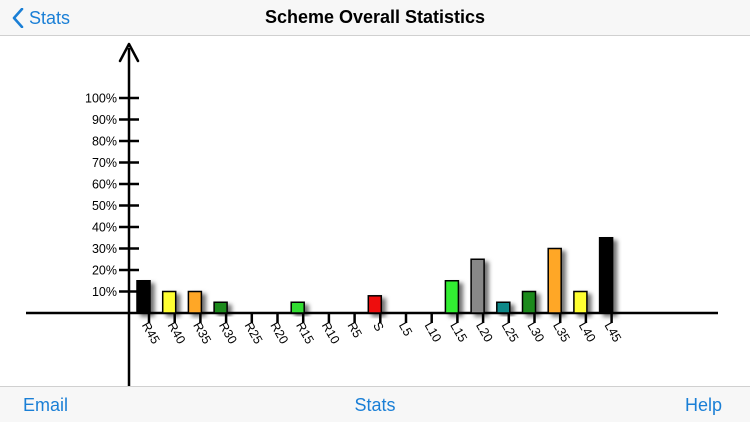 This screenshot has height=422, width=750. I want to click on x-tick-label: L30, so click(535, 332).